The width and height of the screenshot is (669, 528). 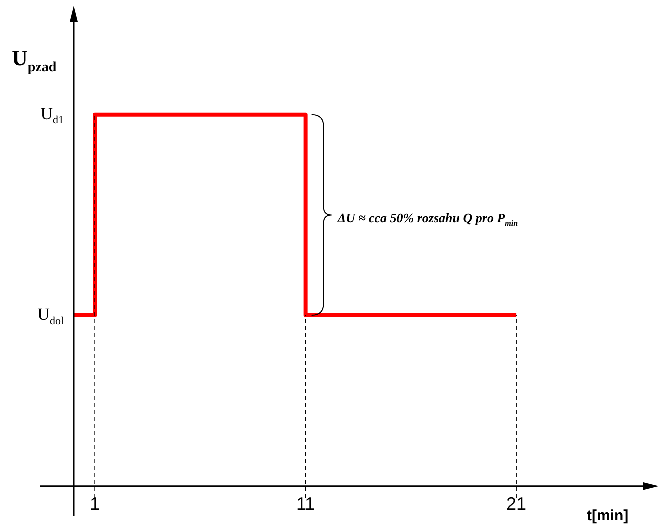 What do you see at coordinates (608, 516) in the screenshot?
I see `x-axis-title: t[min]` at bounding box center [608, 516].